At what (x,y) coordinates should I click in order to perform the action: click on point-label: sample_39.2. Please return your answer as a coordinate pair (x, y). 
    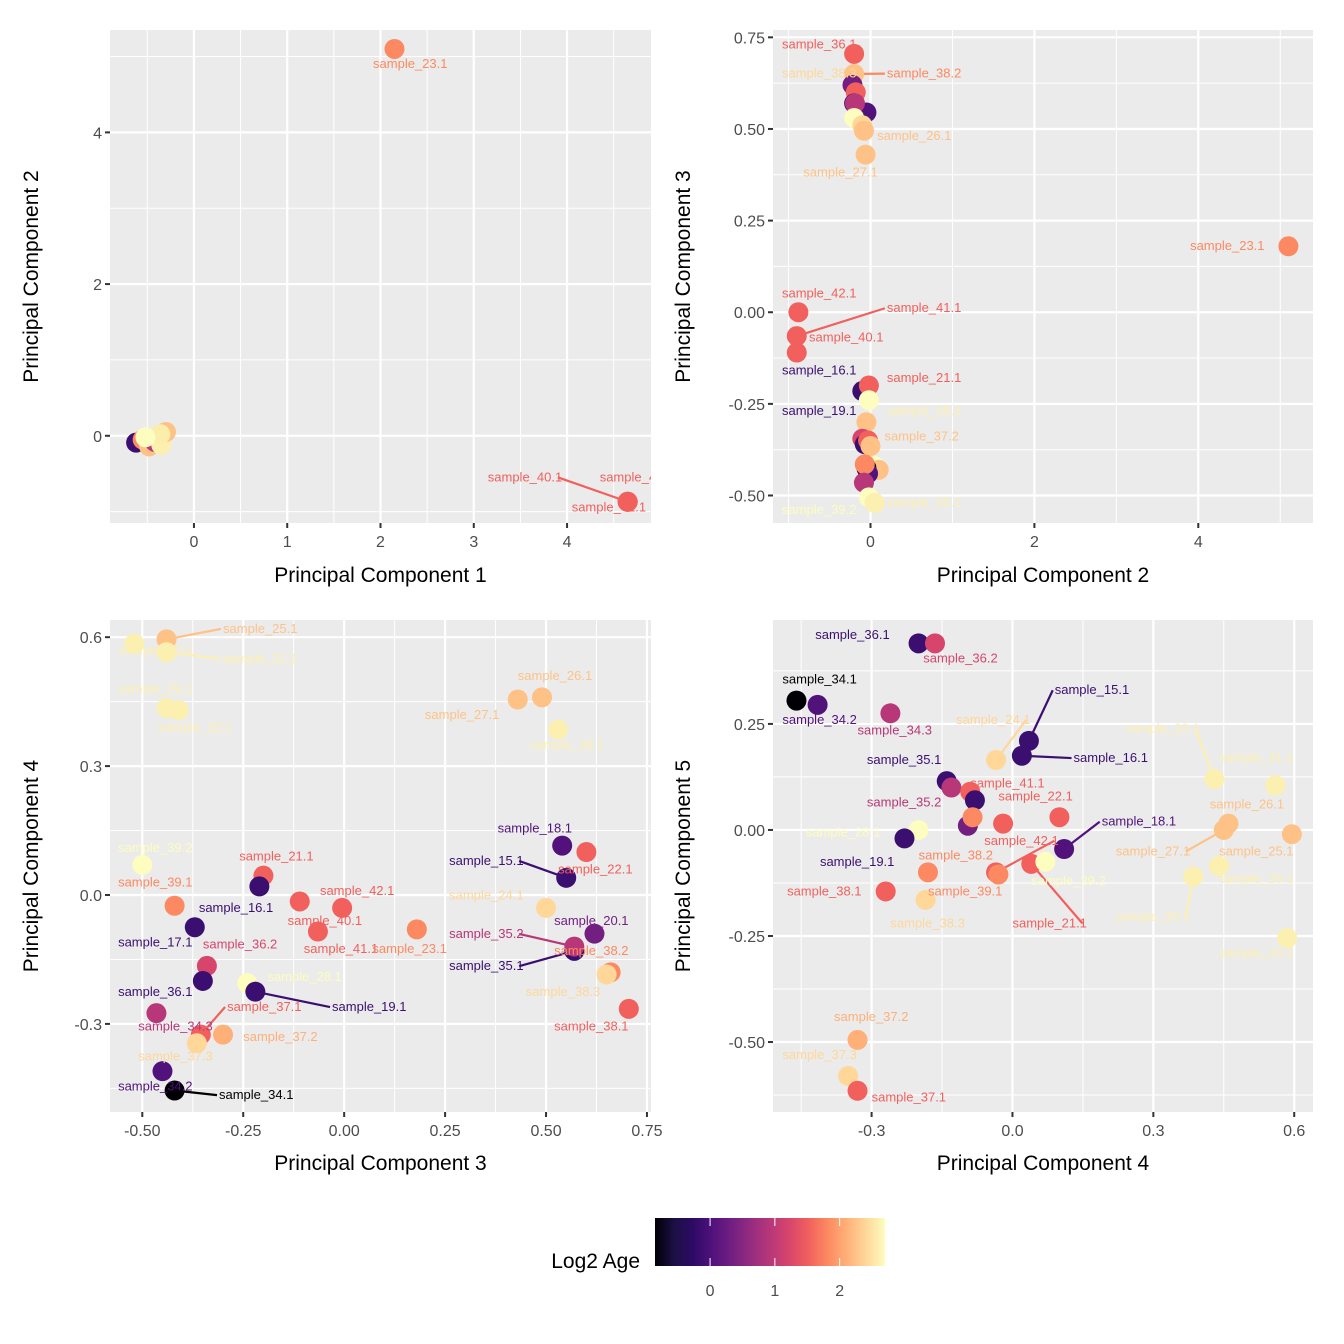
    Looking at the image, I should click on (1068, 880).